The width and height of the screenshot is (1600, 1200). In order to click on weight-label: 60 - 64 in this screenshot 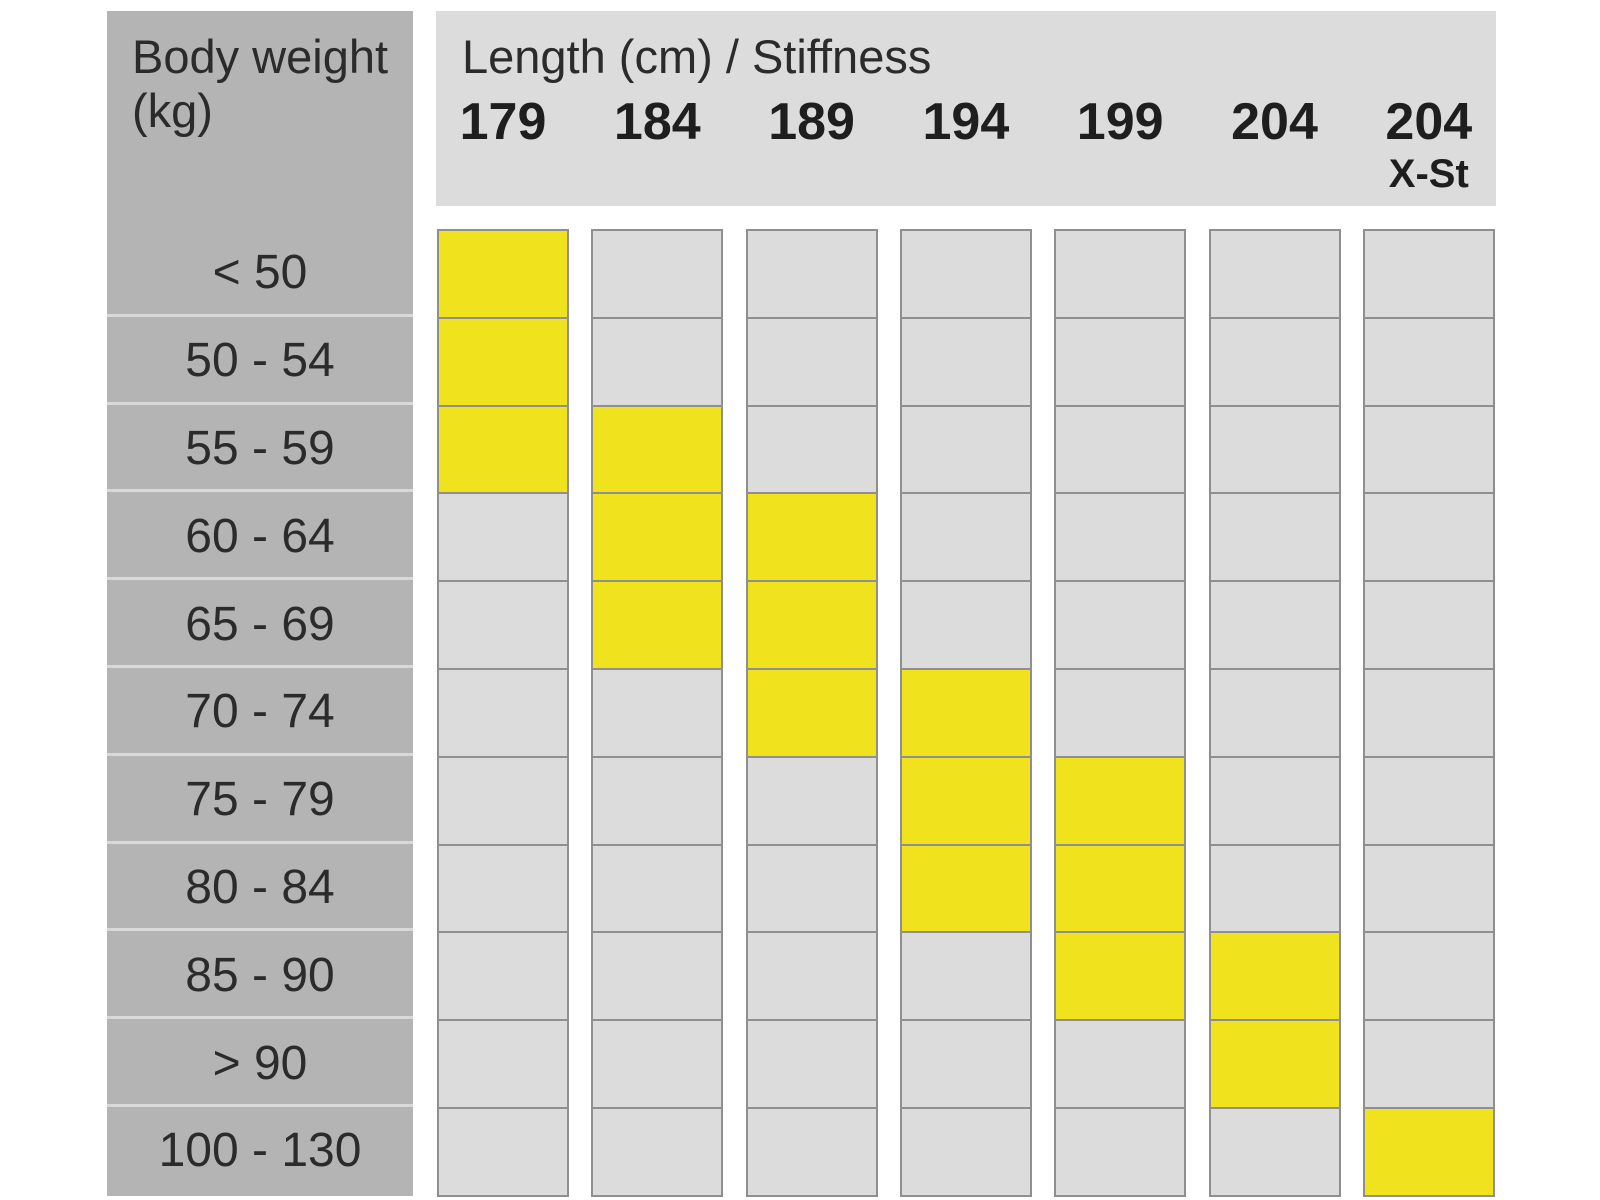, I will do `click(260, 534)`.